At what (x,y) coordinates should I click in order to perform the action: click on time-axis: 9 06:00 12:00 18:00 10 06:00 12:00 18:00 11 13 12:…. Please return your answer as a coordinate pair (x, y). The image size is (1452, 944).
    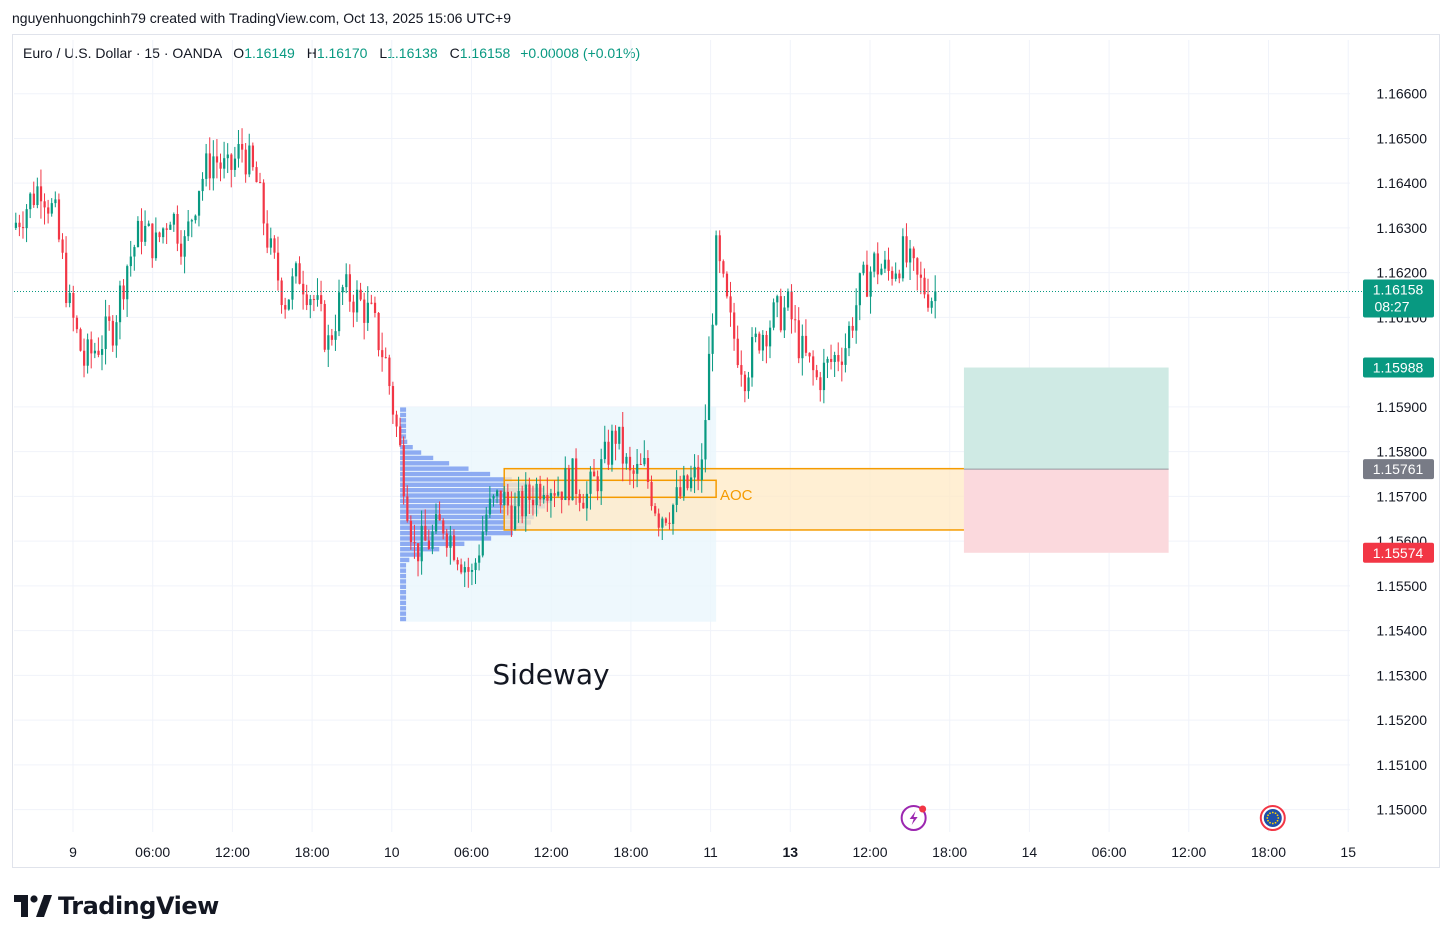
    Looking at the image, I should click on (712, 852).